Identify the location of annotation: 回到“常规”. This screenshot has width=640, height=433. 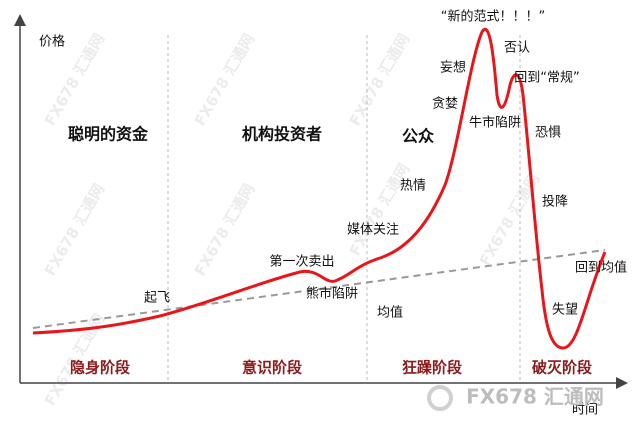
(546, 78).